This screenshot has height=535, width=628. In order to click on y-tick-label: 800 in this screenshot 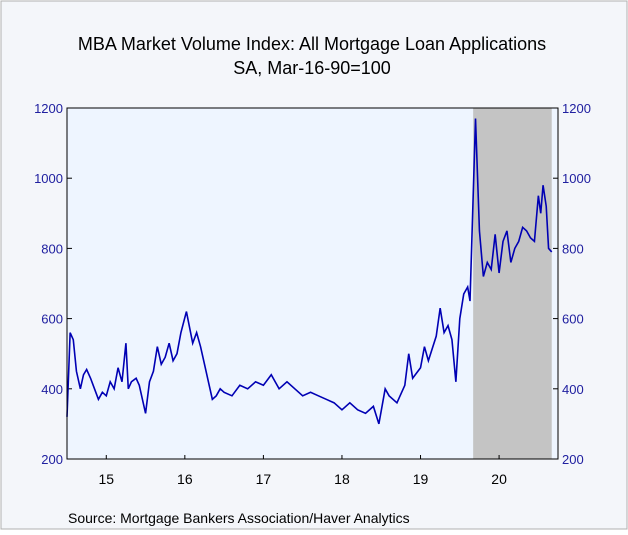, I will do `click(52, 248)`.